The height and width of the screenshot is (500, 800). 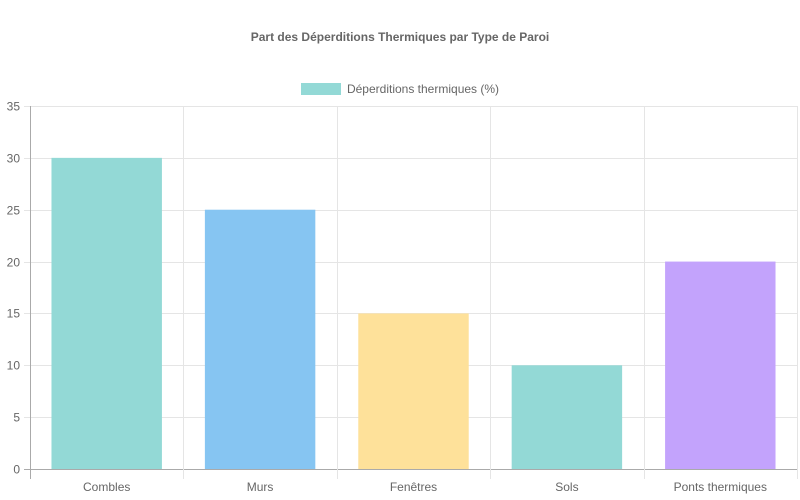 I want to click on x-tick-label: Combles, so click(x=106, y=487).